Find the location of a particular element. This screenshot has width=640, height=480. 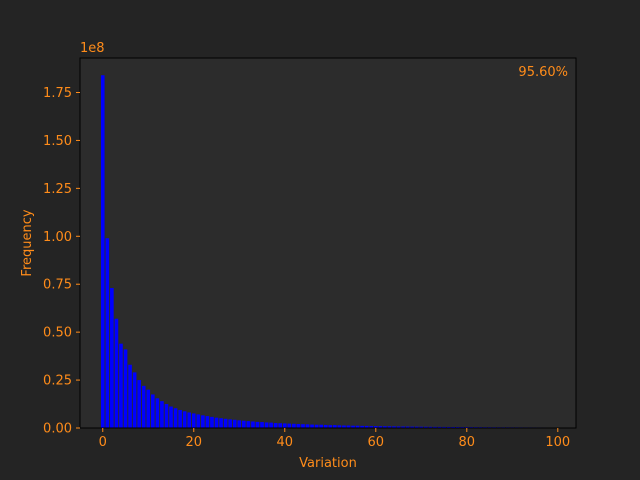

y-tick-label: 0.00 is located at coordinates (57, 429).